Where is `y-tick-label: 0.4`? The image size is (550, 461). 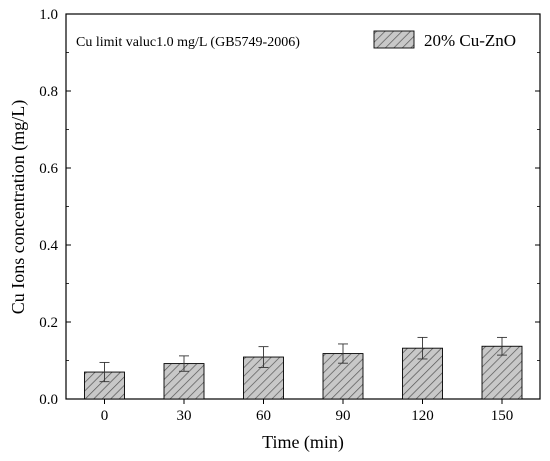 y-tick-label: 0.4 is located at coordinates (48, 246).